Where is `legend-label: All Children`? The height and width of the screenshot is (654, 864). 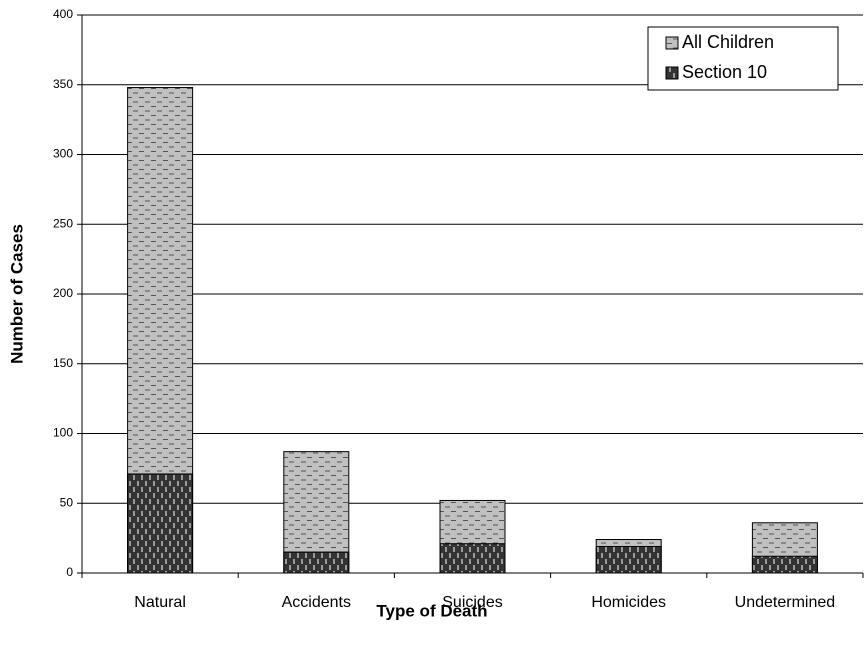 legend-label: All Children is located at coordinates (728, 42).